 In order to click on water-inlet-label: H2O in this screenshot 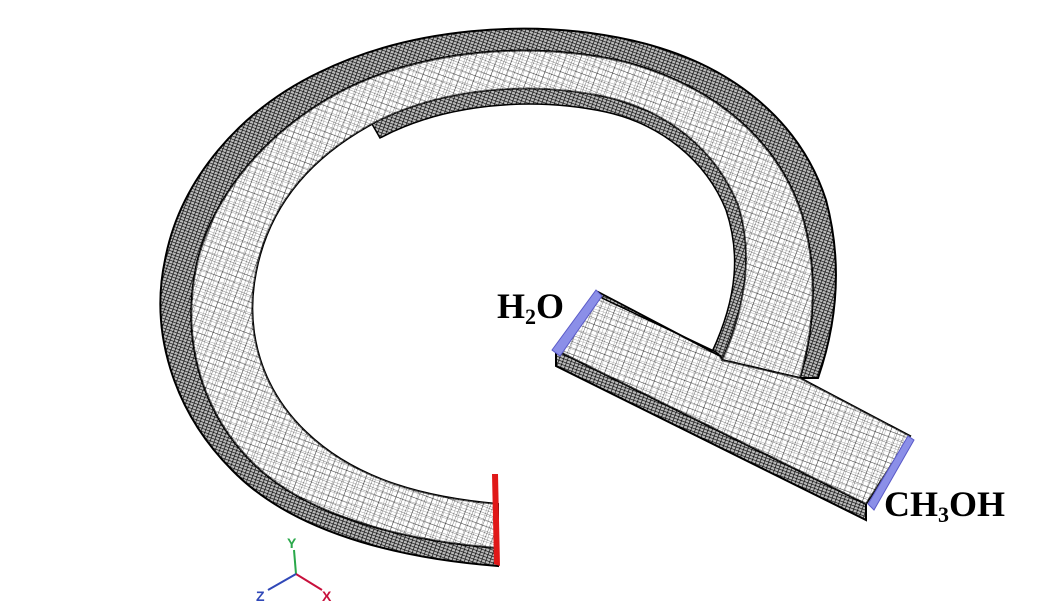, I will do `click(531, 307)`.